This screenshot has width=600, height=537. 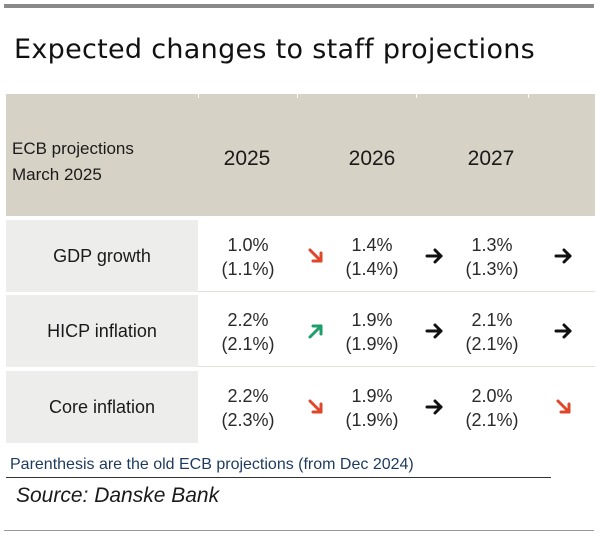 What do you see at coordinates (73, 148) in the screenshot?
I see `header-label-line1: ECB projections` at bounding box center [73, 148].